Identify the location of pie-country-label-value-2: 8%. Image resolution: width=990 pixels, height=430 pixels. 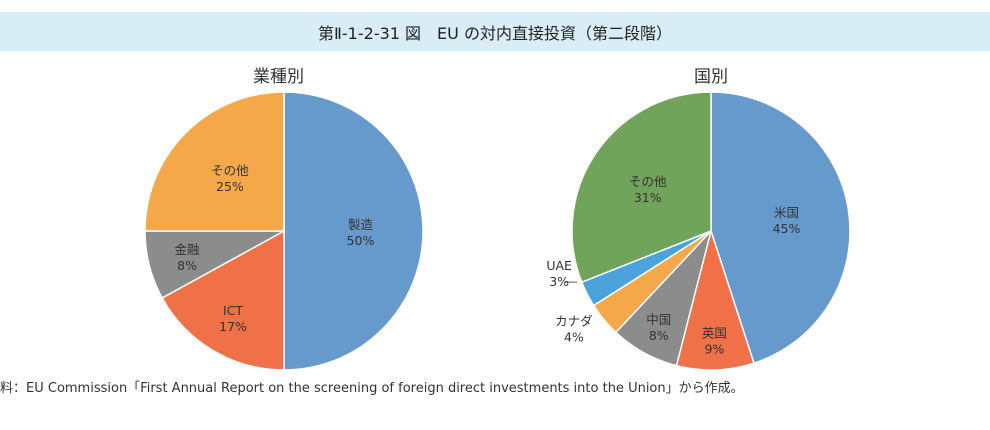
(659, 335).